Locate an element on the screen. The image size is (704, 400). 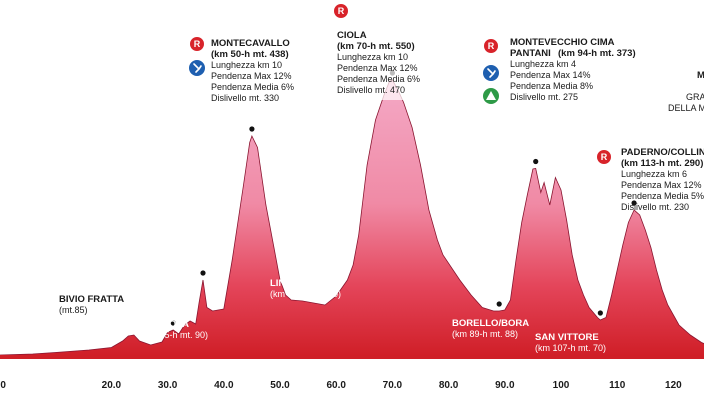
x-tick-label: 80.0 is located at coordinates (449, 385).